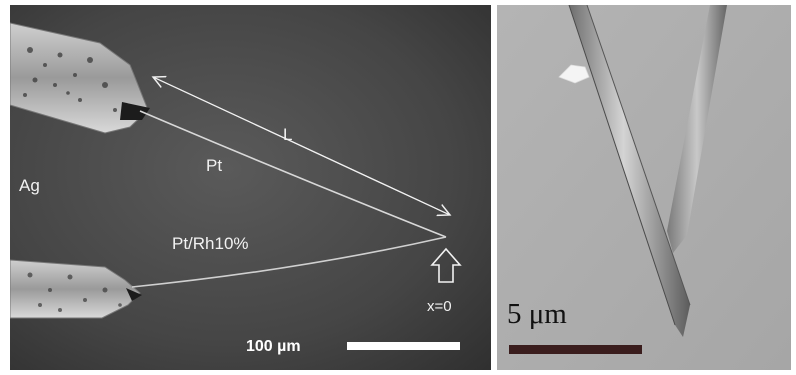  What do you see at coordinates (288, 134) in the screenshot?
I see `length-label: L` at bounding box center [288, 134].